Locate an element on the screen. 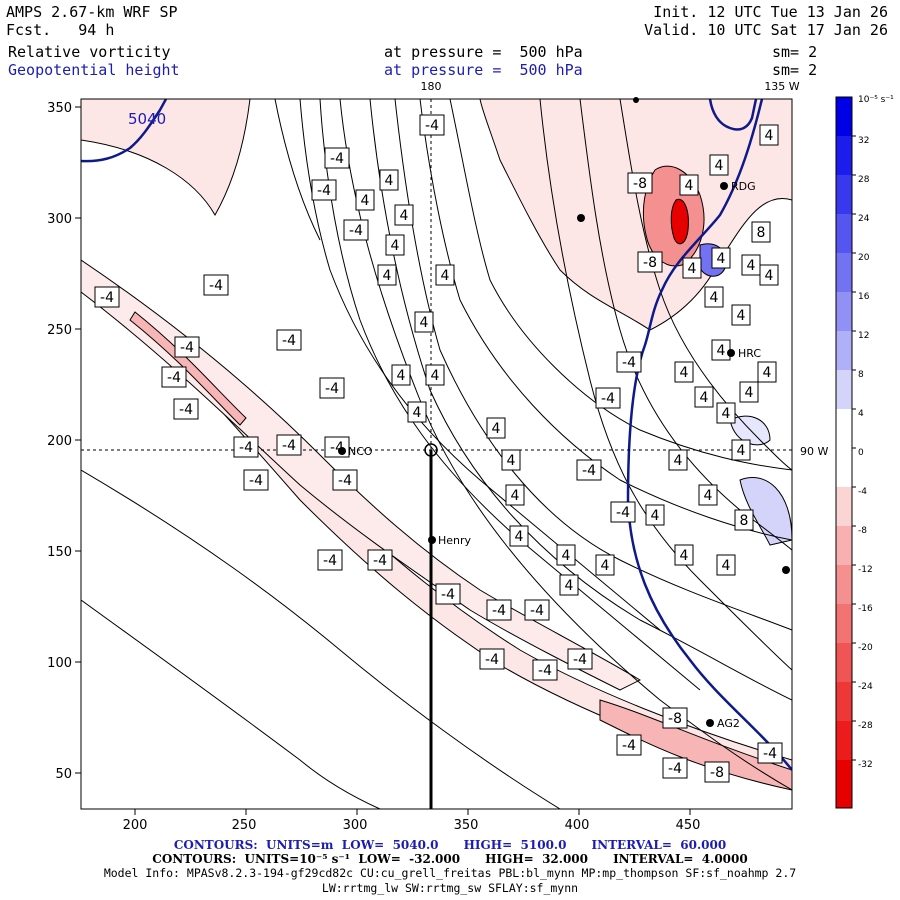  svg-text: 16 is located at coordinates (864, 297).